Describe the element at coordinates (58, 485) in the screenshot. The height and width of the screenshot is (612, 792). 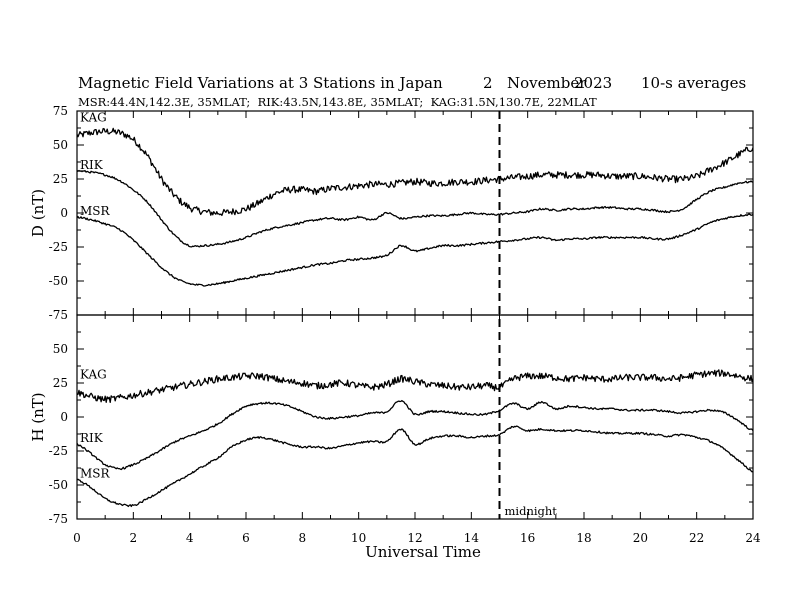
I see `y-tick-label-h: -50` at that location.